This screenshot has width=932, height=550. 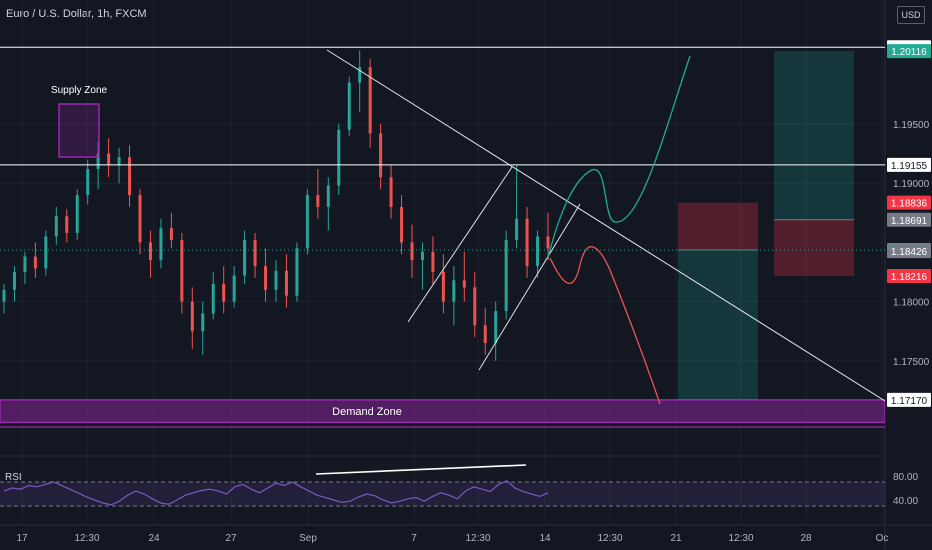 What do you see at coordinates (882, 538) in the screenshot?
I see `x-tick-label: Oc` at bounding box center [882, 538].